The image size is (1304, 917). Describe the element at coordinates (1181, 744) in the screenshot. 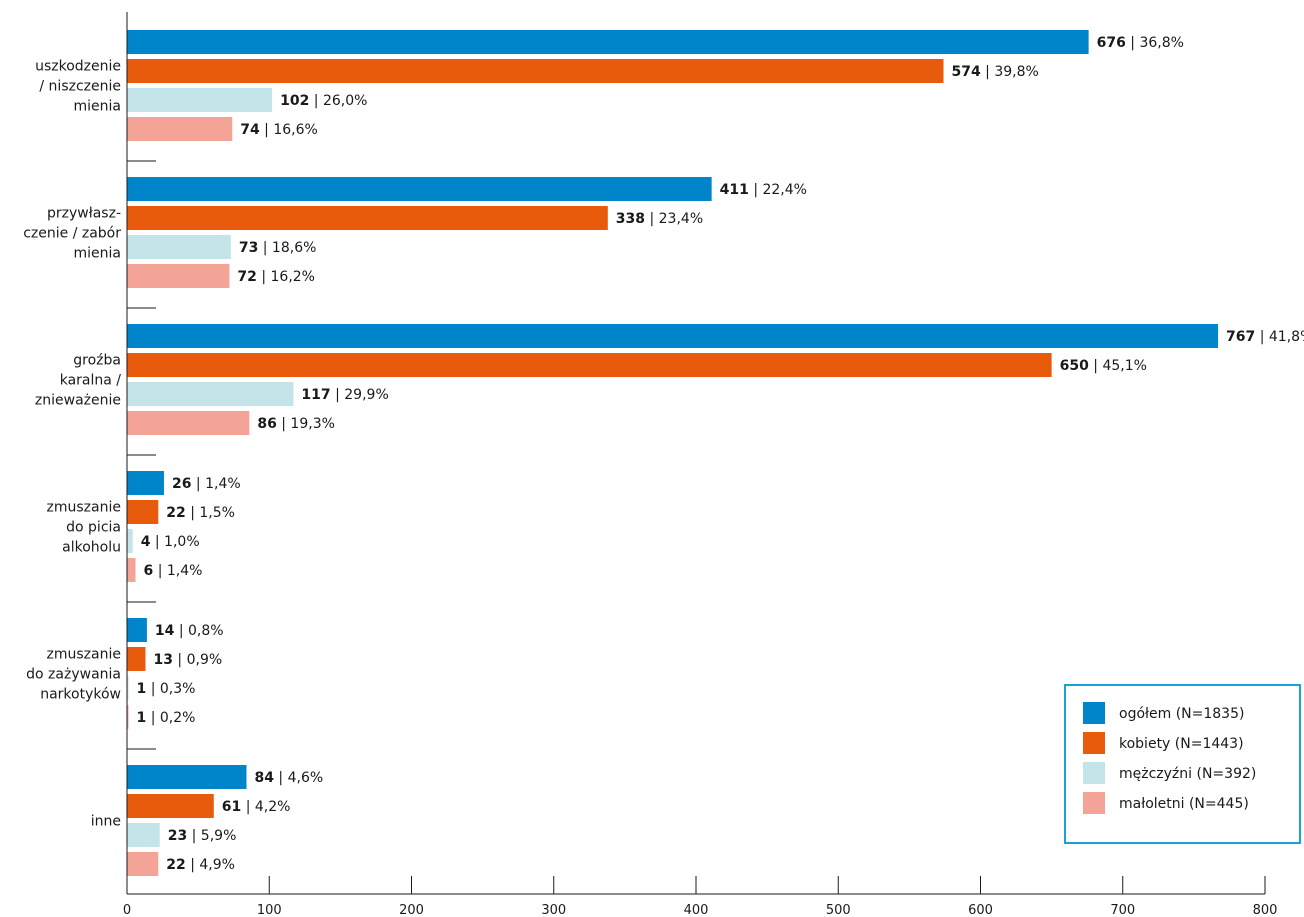

I see `legend-label-1: kobiety (N=1443)` at that location.